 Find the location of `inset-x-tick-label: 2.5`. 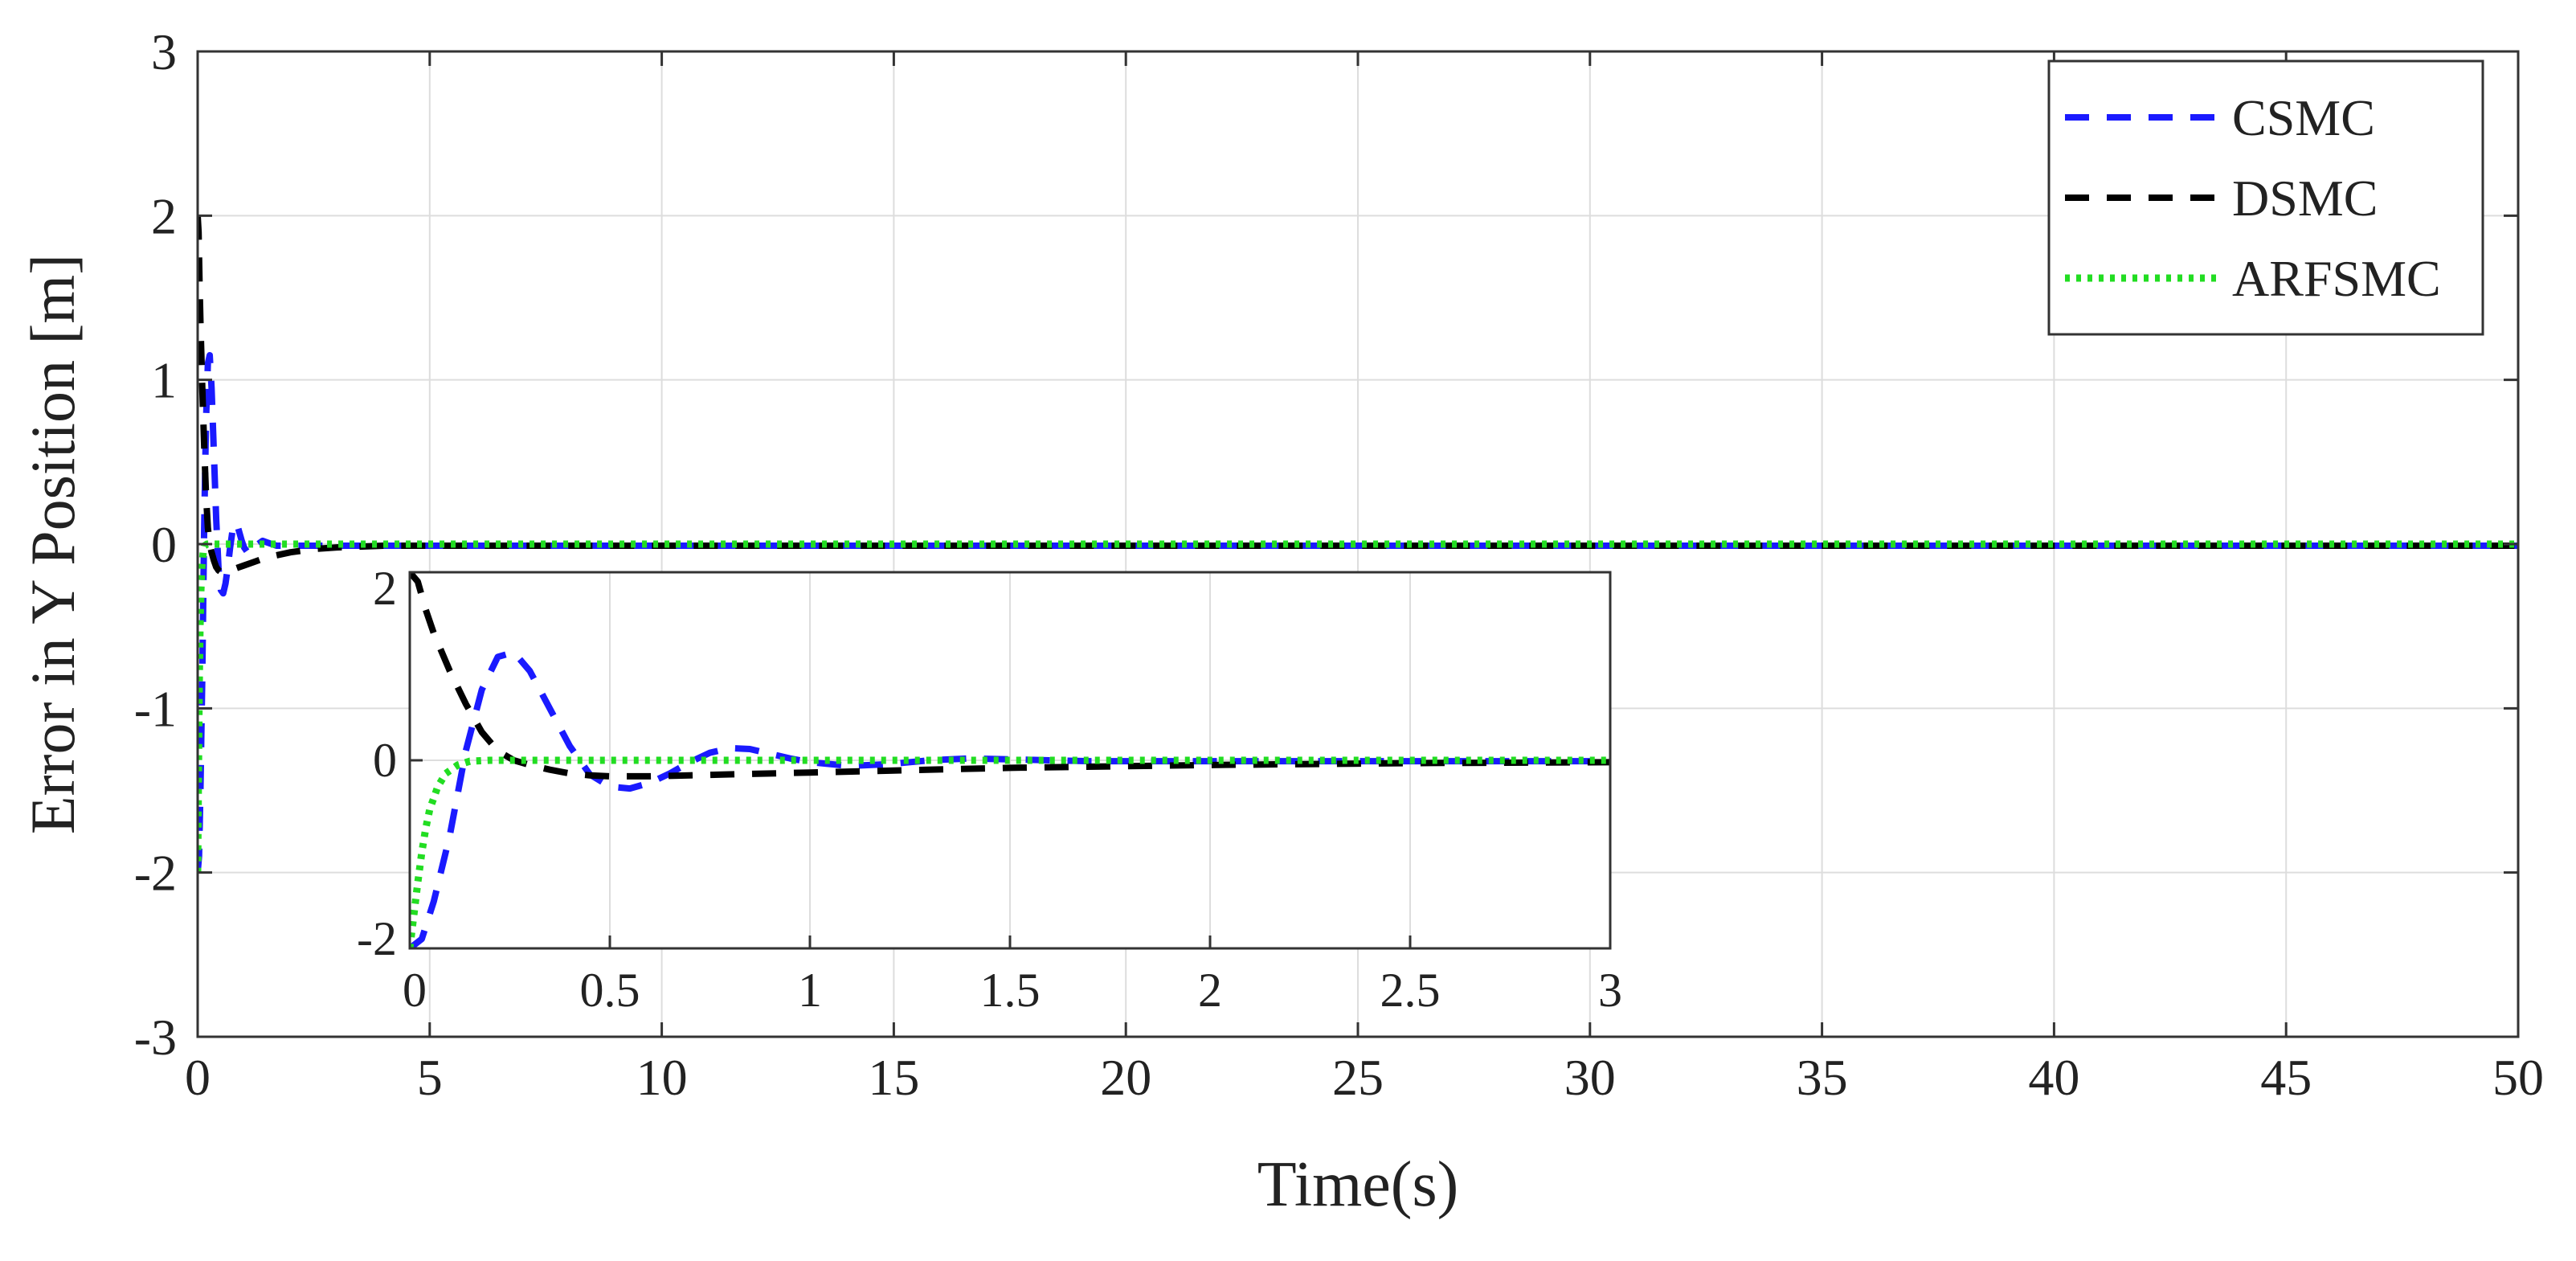

inset-x-tick-label: 2.5 is located at coordinates (1411, 990).